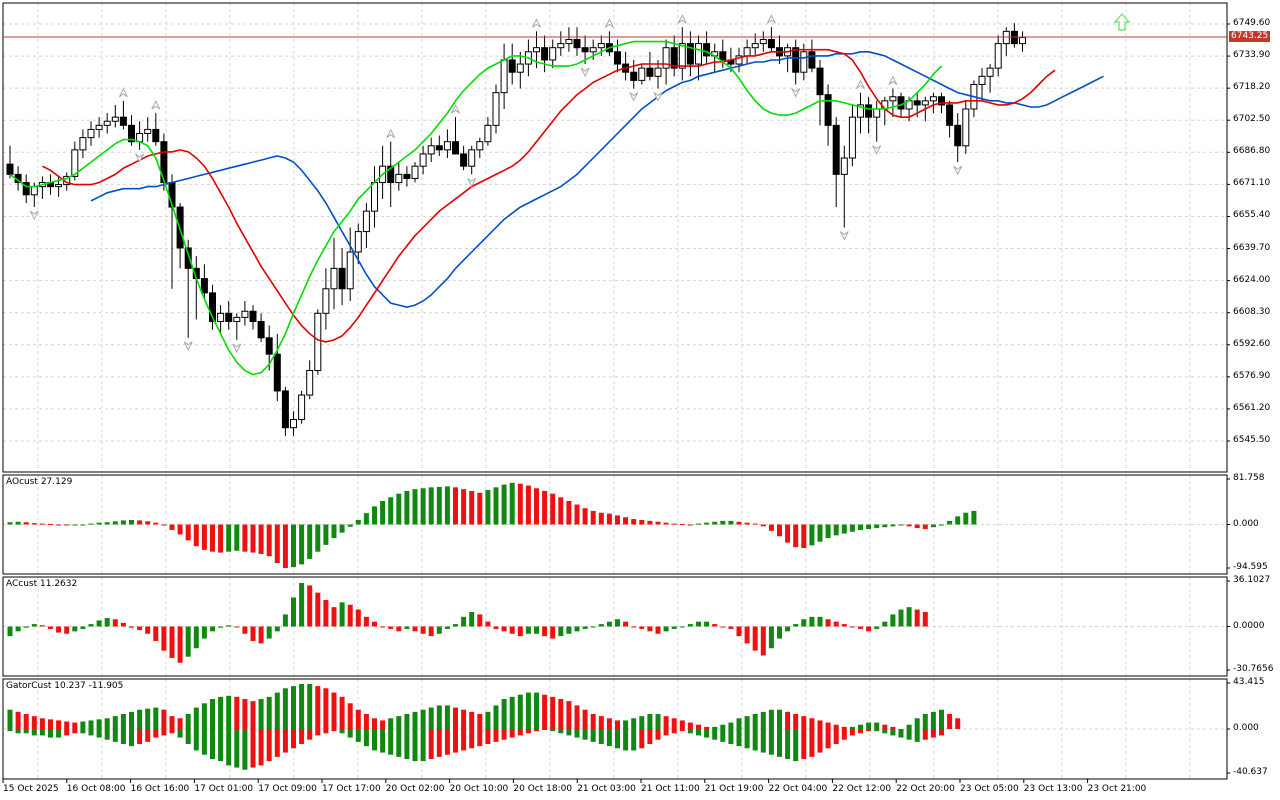 The width and height of the screenshot is (1280, 800). Describe the element at coordinates (1053, 789) in the screenshot. I see `x-tick-label: 23 Oct 13:00` at that location.